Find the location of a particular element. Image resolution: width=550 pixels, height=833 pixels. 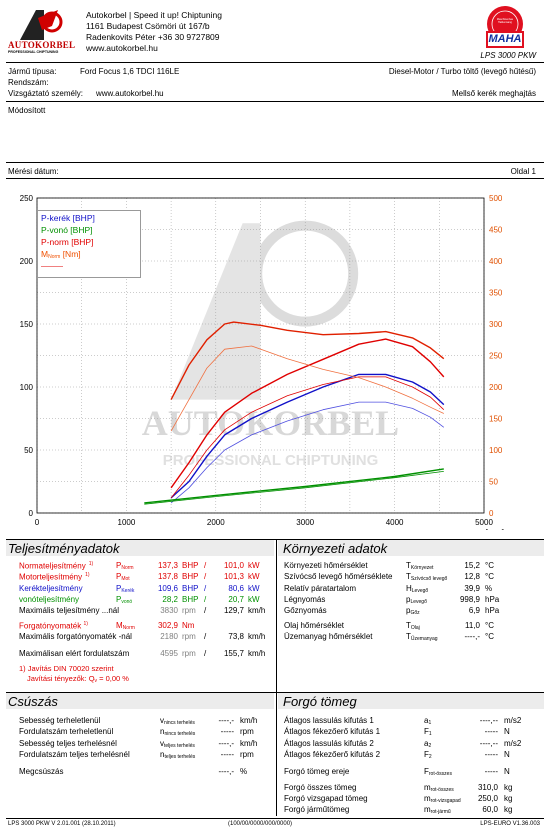

legend-m-norm-unit: [Nm] is located at coordinates (70, 254).